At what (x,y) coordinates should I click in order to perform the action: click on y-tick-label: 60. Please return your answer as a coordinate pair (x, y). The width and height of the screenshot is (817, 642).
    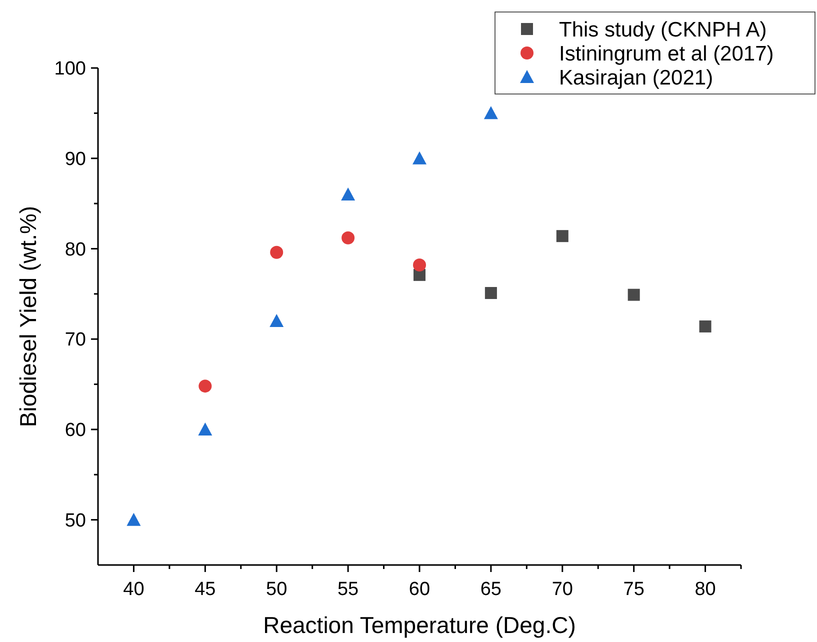
    Looking at the image, I should click on (75, 431).